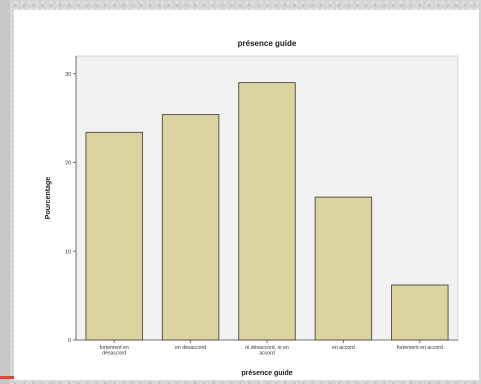 Image resolution: width=481 pixels, height=384 pixels. What do you see at coordinates (7, 377) in the screenshot?
I see `red-marker` at bounding box center [7, 377].